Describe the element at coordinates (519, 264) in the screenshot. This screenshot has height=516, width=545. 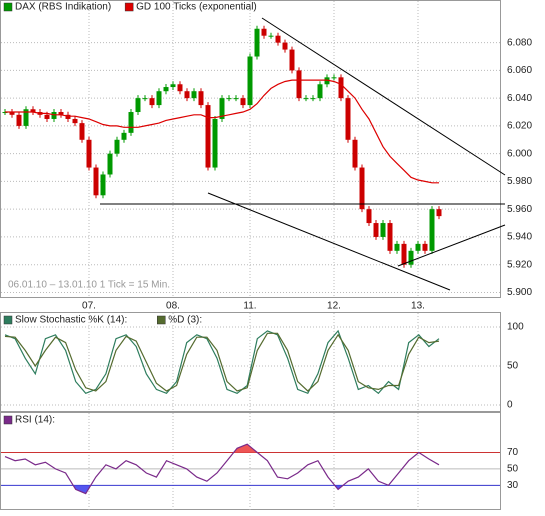
I see `y-tick-label: 5.920` at that location.